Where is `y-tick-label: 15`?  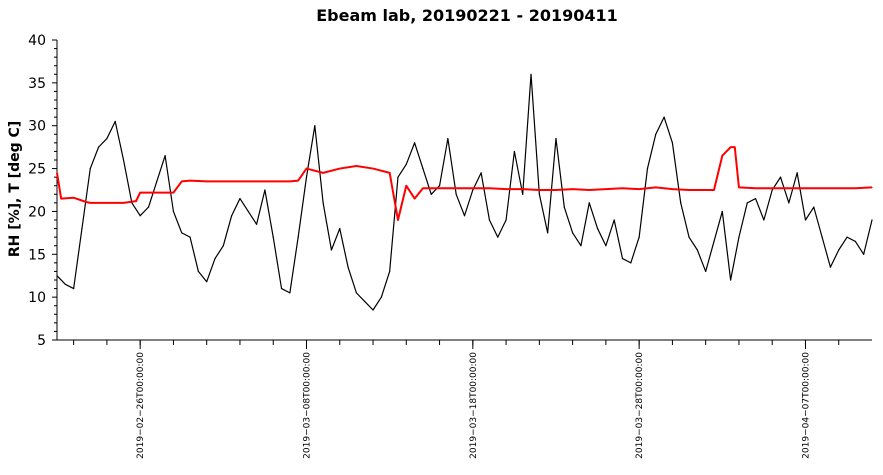
y-tick-label: 15 is located at coordinates (37, 255).